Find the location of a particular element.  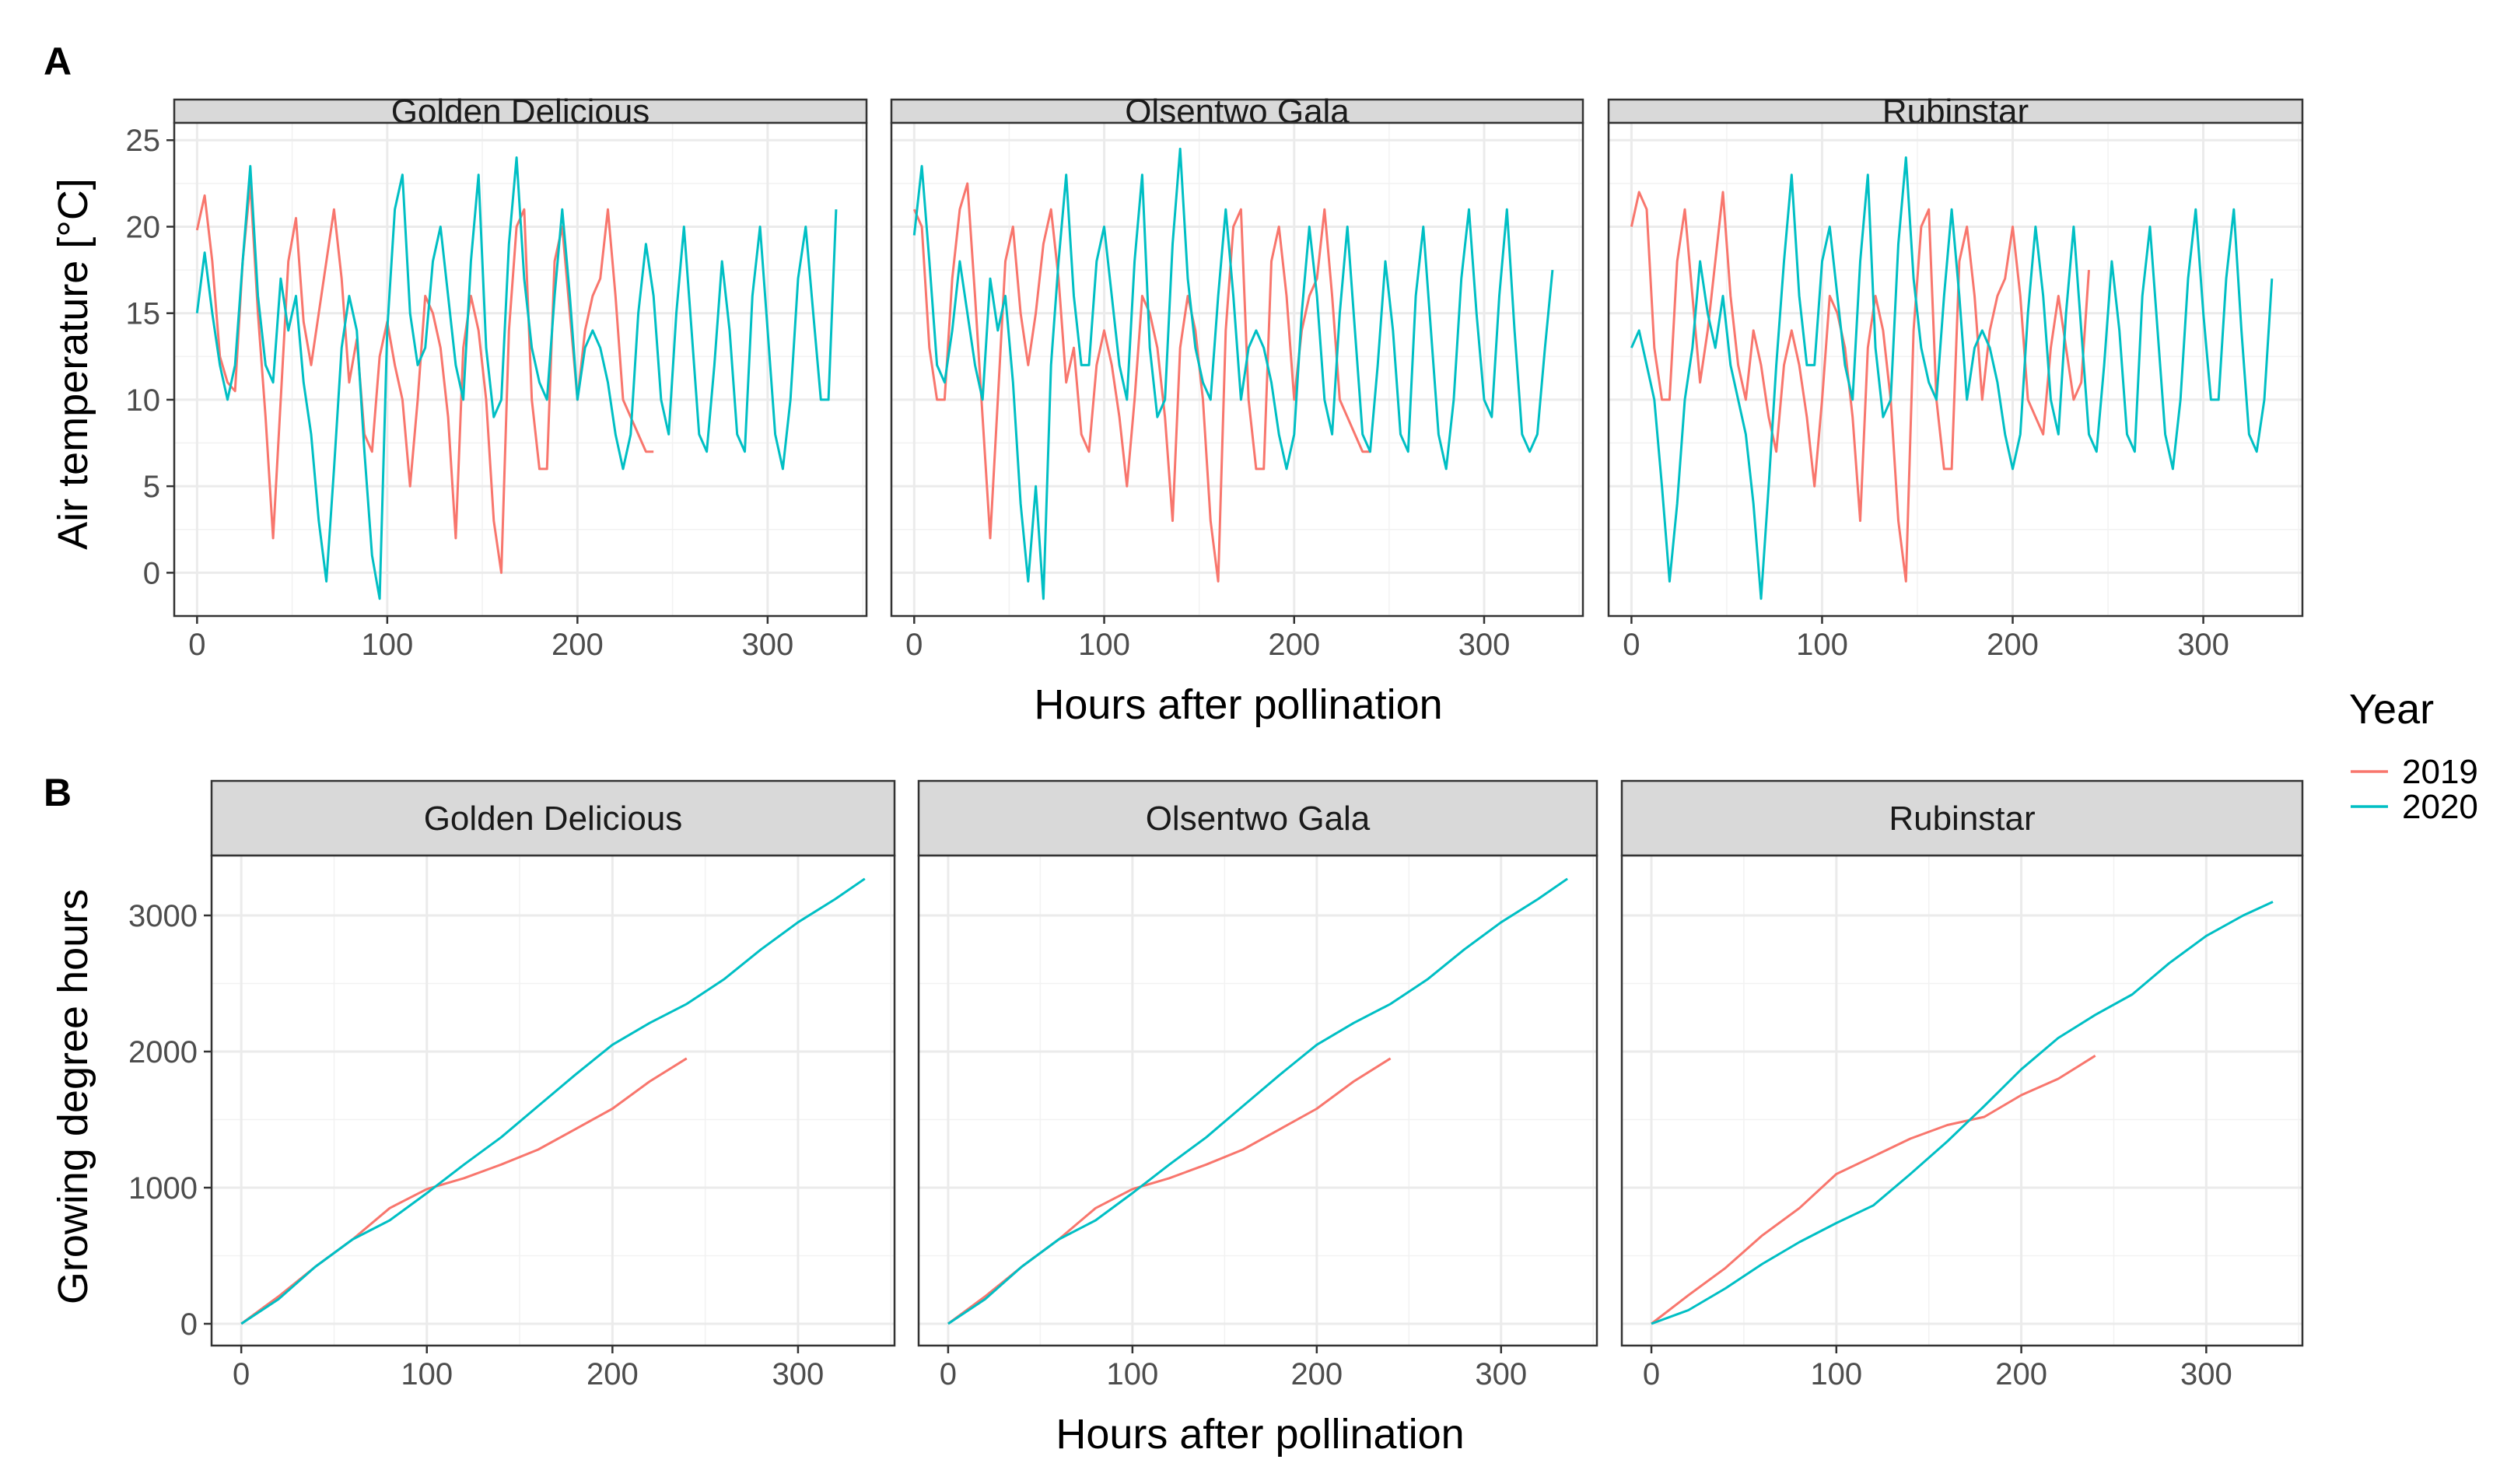

strip-label-b-rubinstar: Rubinstar is located at coordinates (1962, 819).